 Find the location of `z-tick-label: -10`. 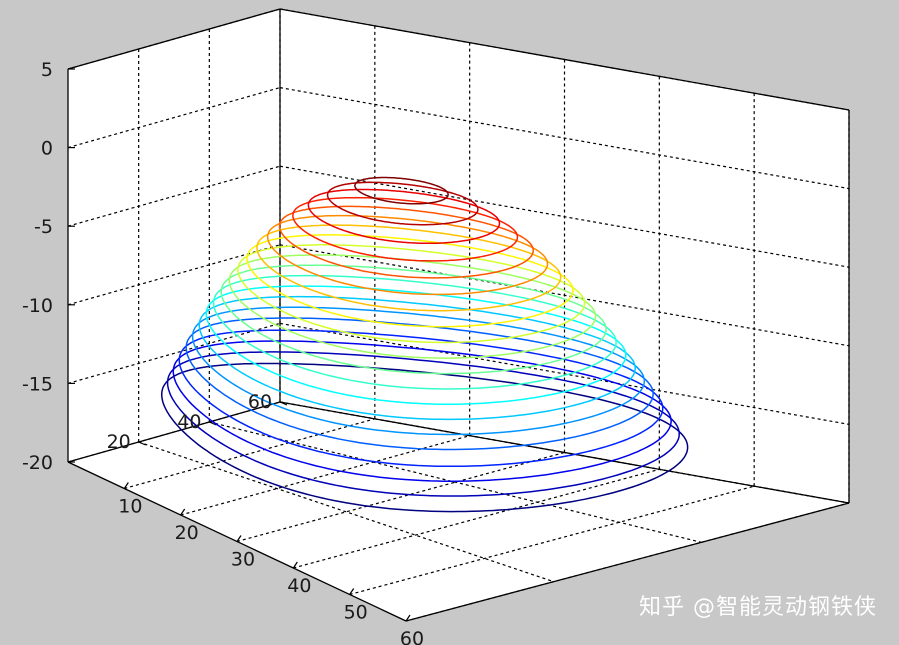

z-tick-label: -10 is located at coordinates (37, 306).